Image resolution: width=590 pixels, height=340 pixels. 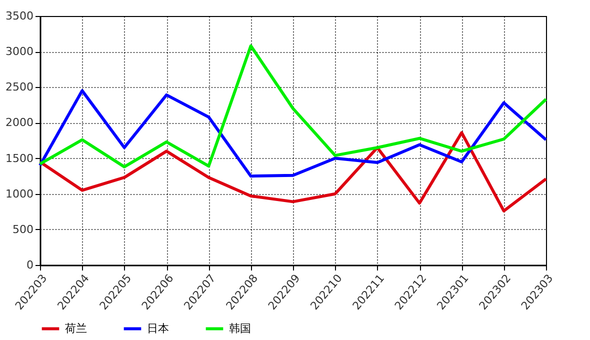 I want to click on y-tick-label: 2500, so click(x=20, y=87).